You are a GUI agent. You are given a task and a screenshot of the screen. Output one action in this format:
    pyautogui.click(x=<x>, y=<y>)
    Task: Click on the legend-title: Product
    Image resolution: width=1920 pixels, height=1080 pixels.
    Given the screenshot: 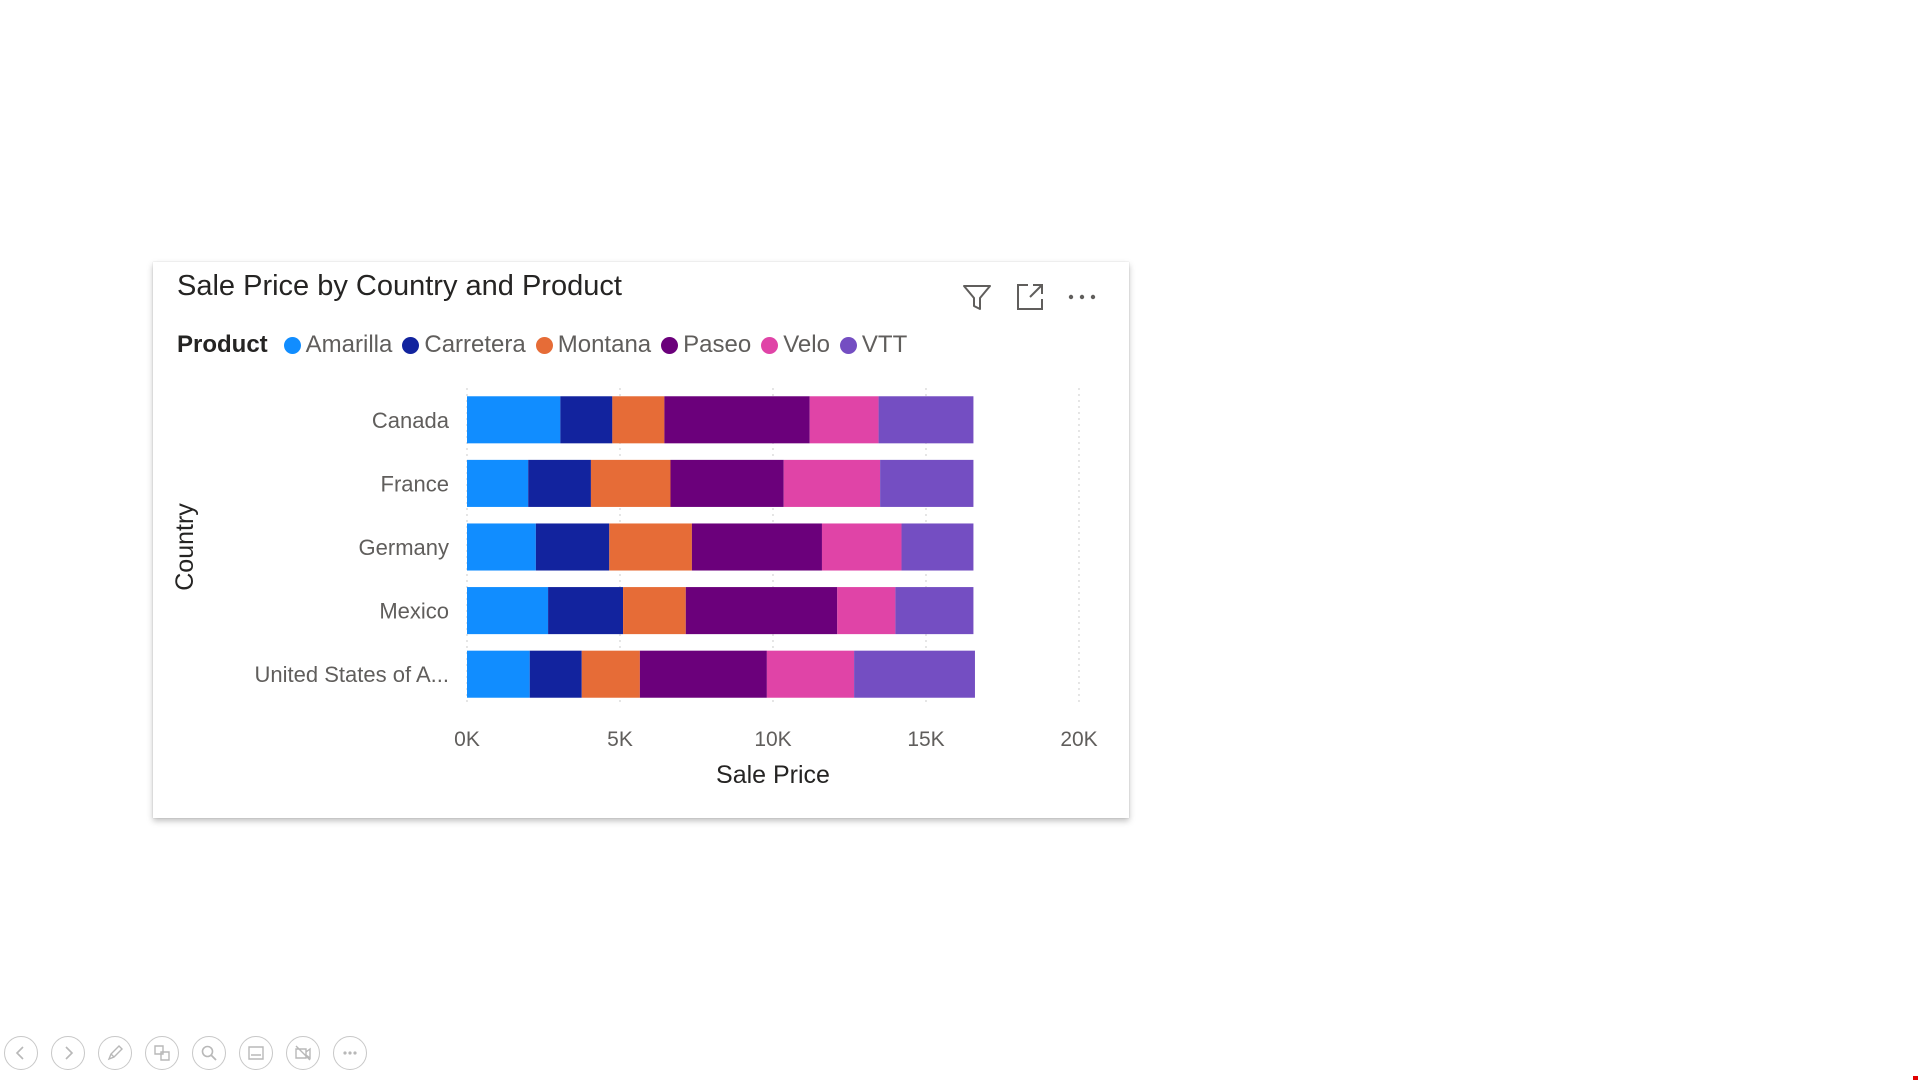 What is the action you would take?
    pyautogui.click(x=222, y=344)
    